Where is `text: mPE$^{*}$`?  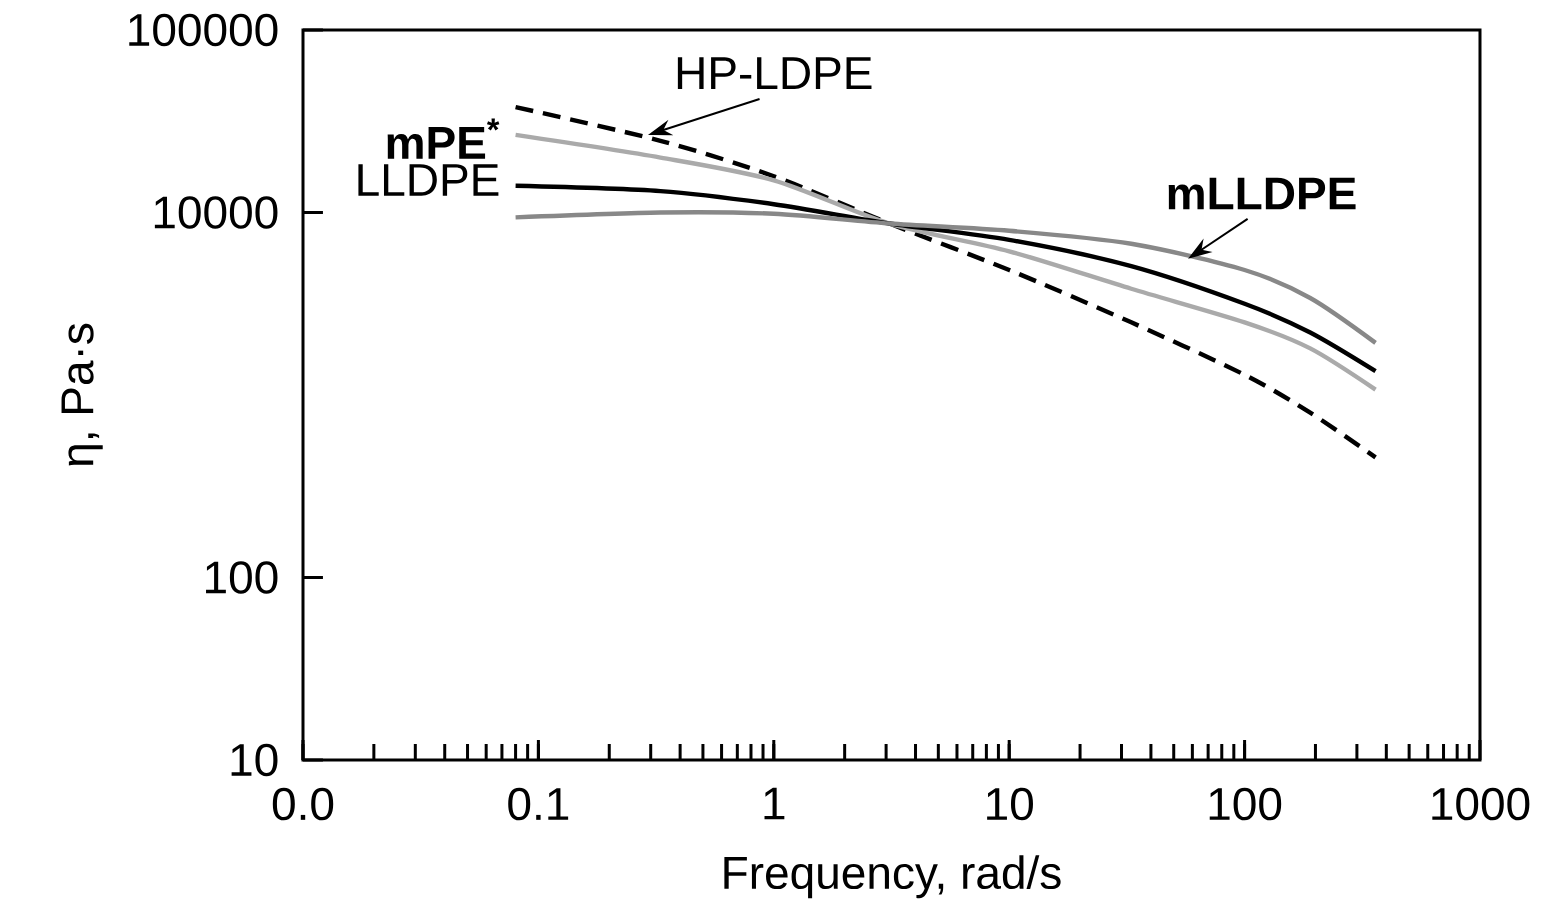 text: mPE$^{*}$ is located at coordinates (443, 138).